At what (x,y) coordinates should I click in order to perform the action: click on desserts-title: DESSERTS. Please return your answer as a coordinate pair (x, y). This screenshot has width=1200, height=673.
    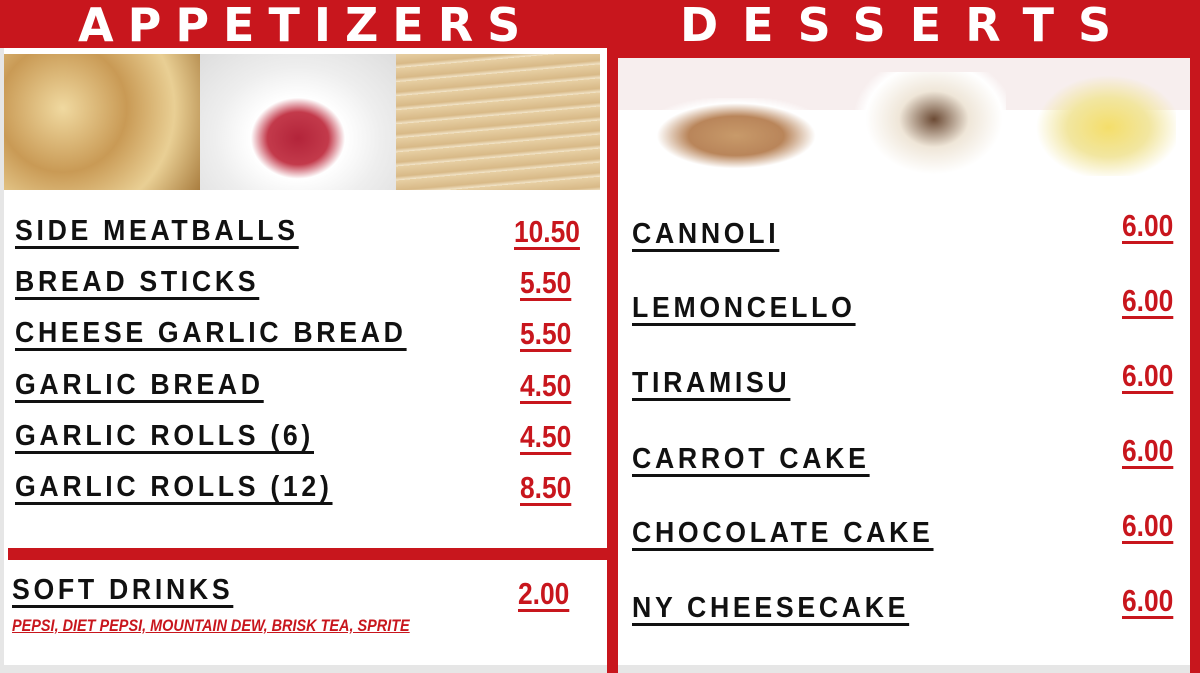
    Looking at the image, I should click on (908, 26).